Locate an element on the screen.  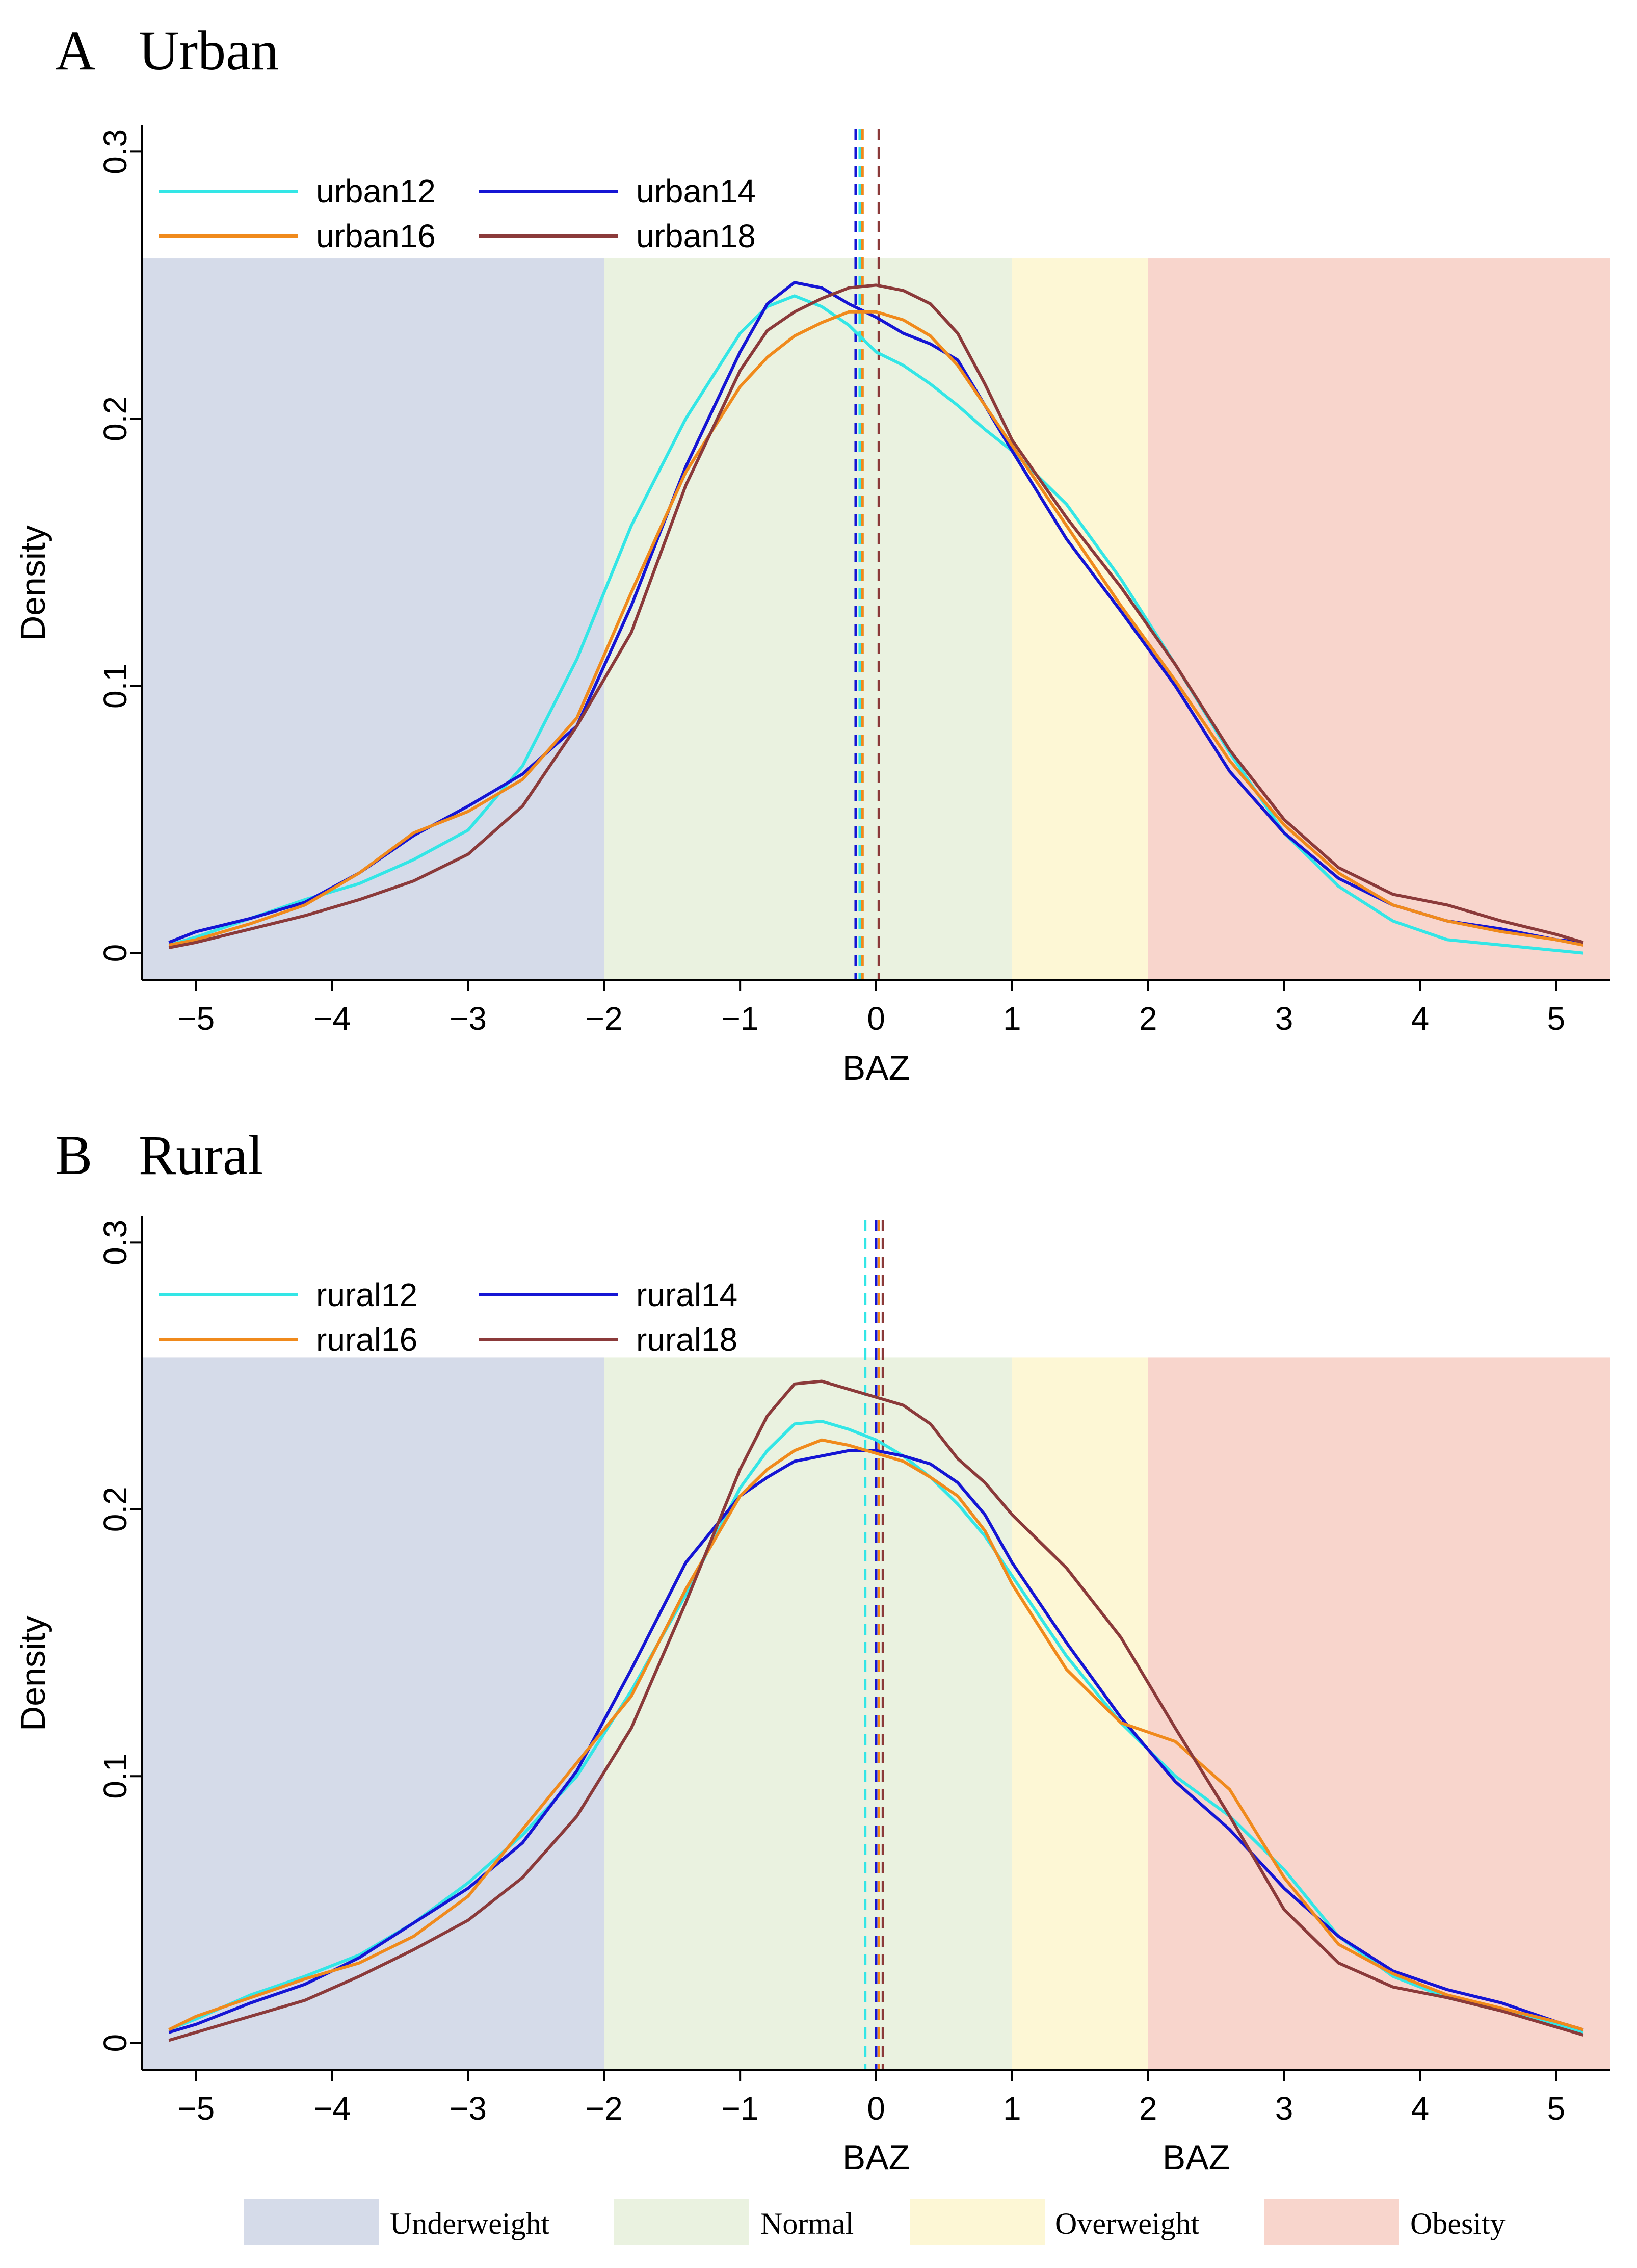
panel-a-y-tick-label: 0.3 is located at coordinates (116, 151).